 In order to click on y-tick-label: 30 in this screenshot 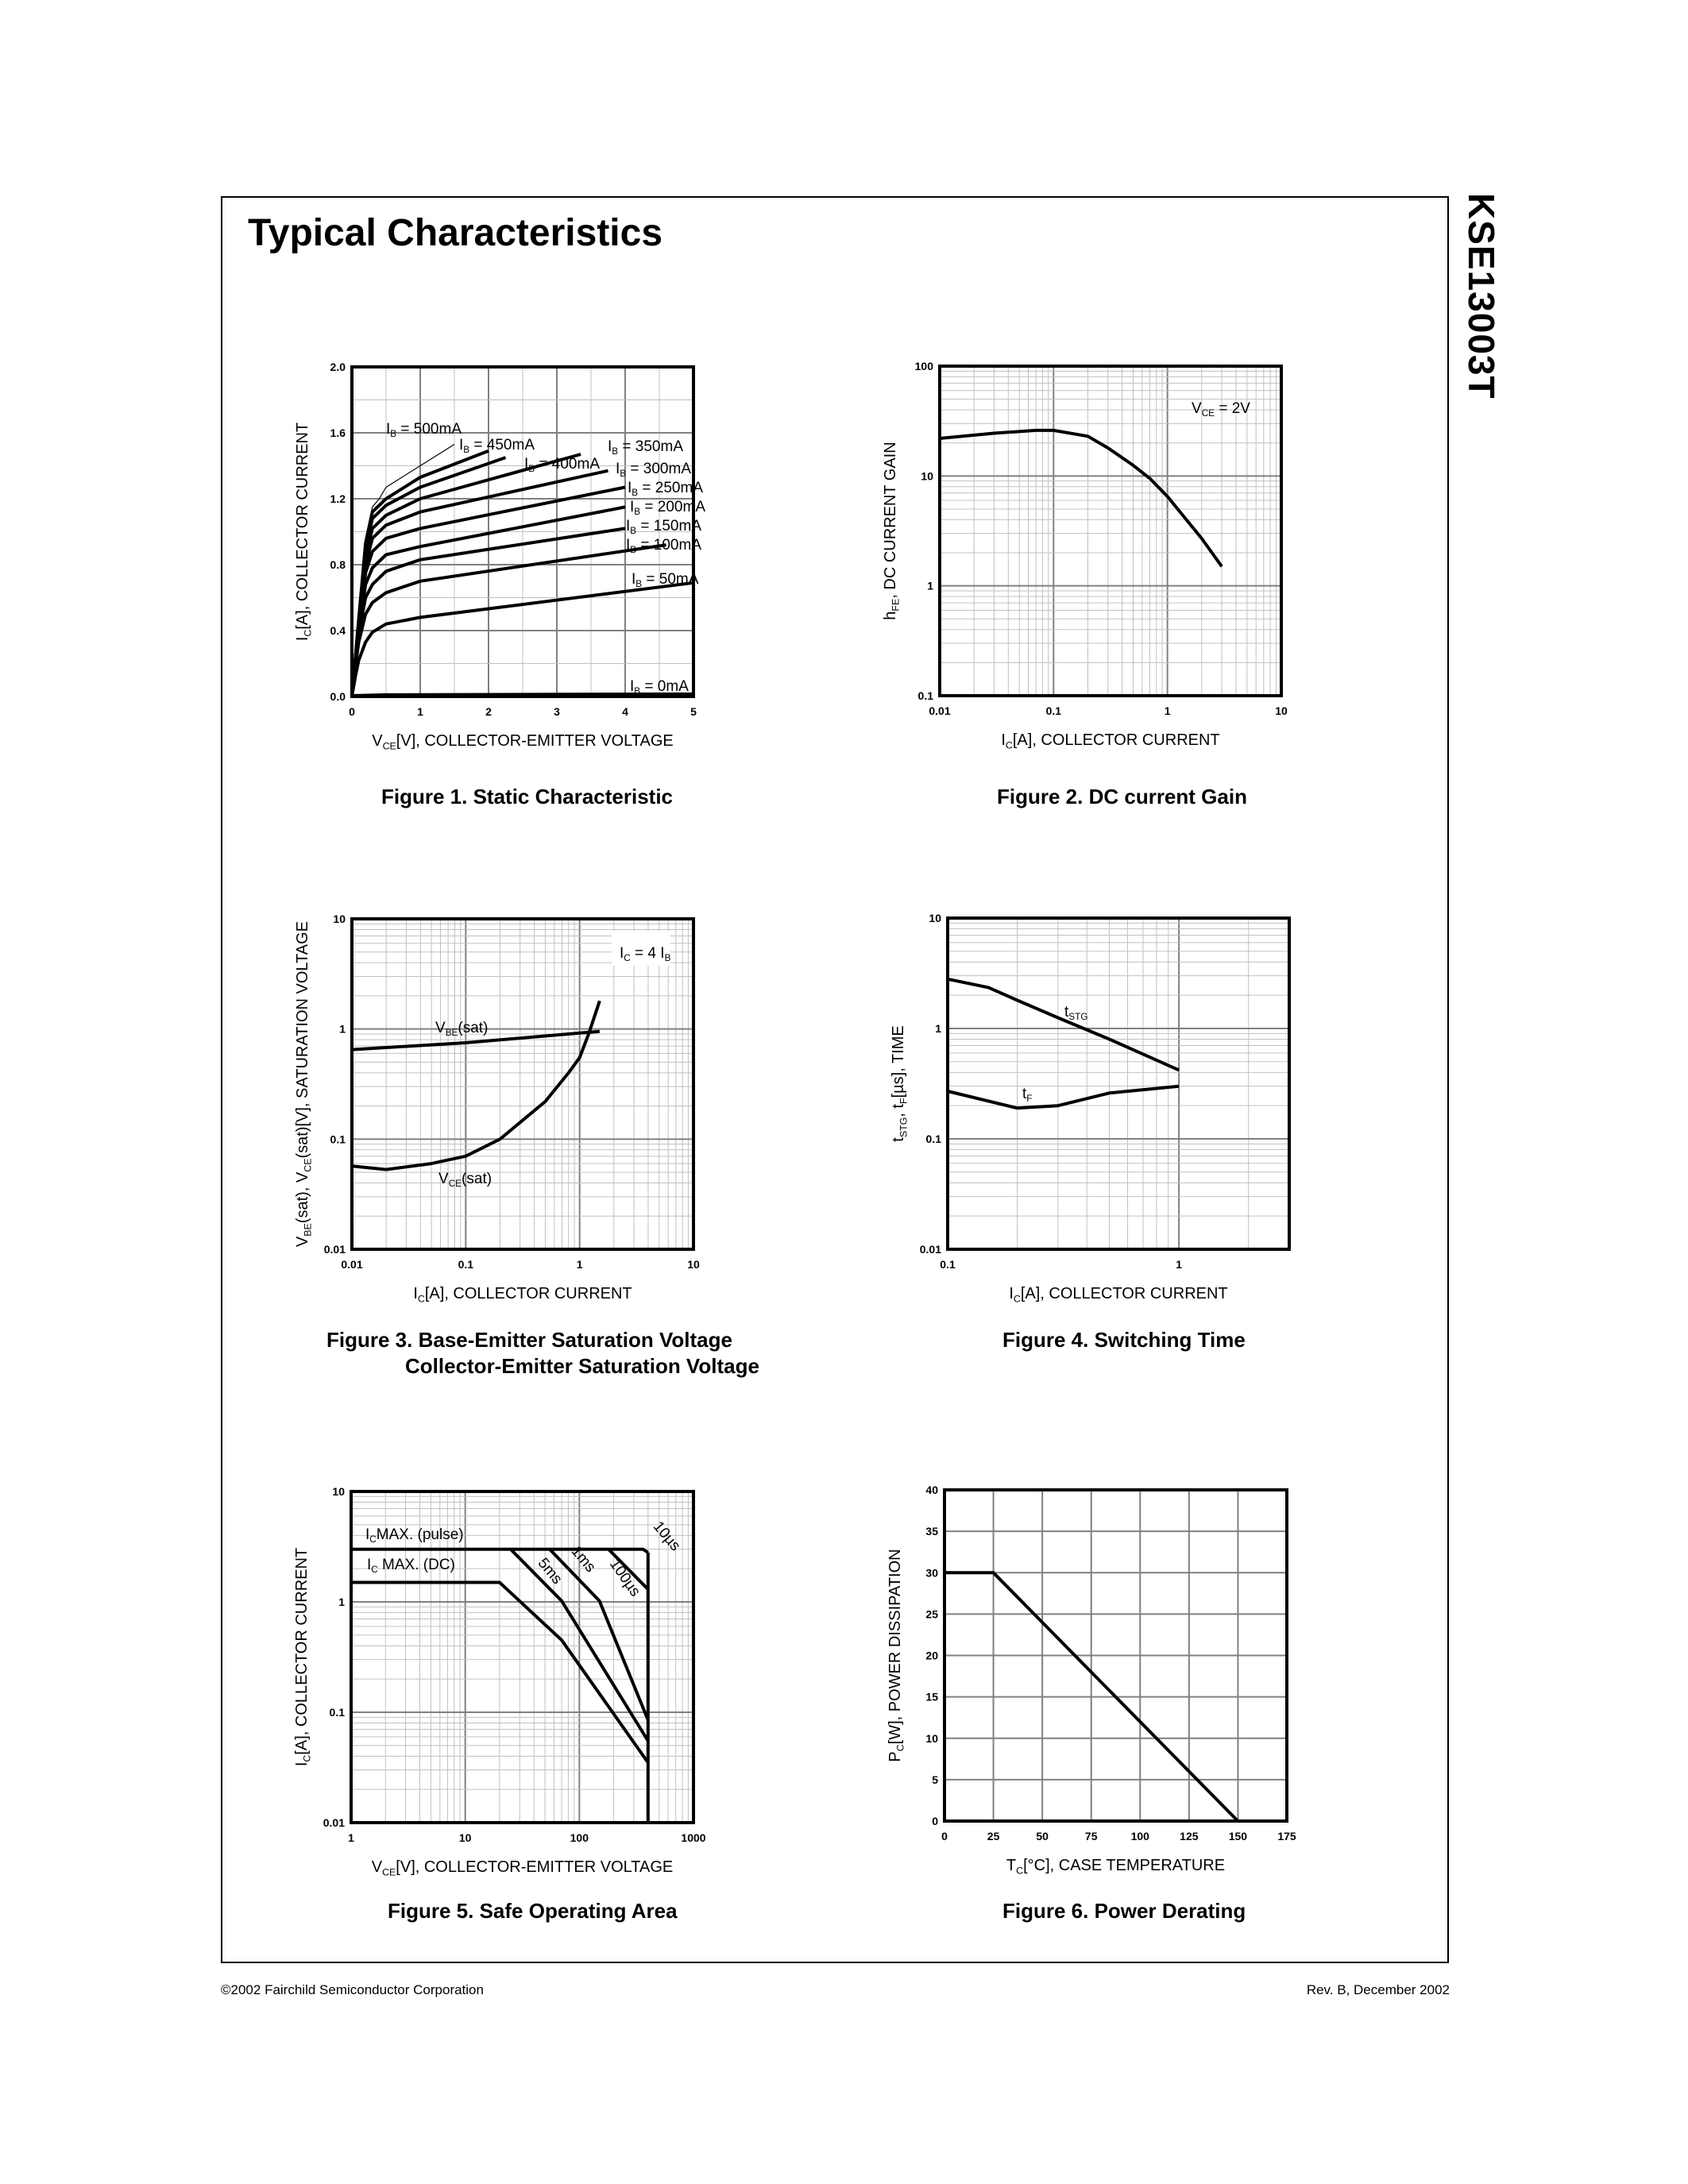, I will do `click(932, 1572)`.